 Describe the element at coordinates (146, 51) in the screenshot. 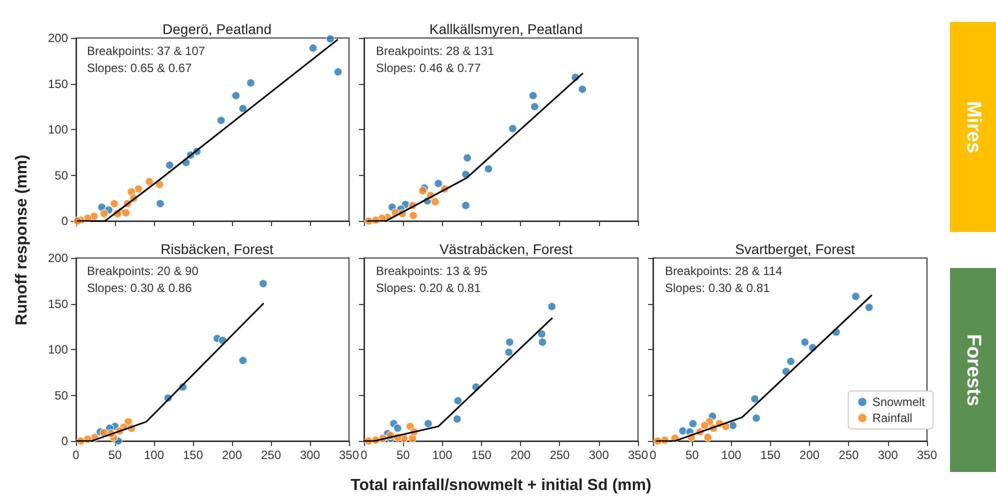

I see `annotation: Breakpoints: 37 & 107` at that location.